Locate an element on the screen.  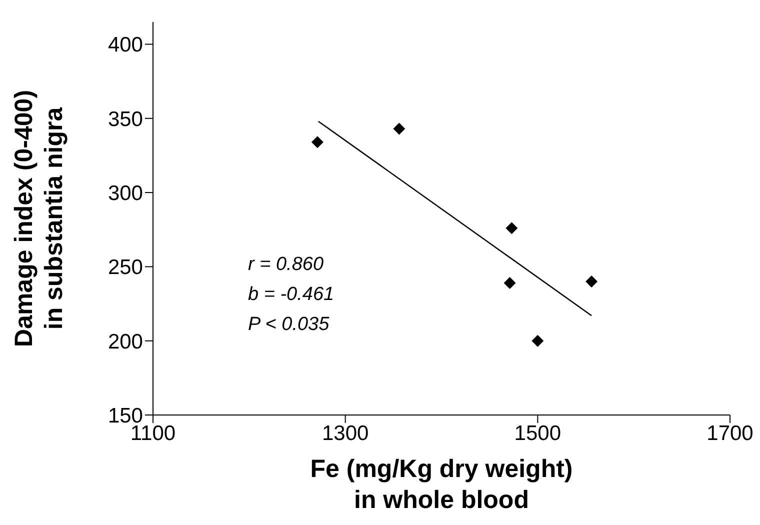
y-tick-label: 200 is located at coordinates (125, 342).